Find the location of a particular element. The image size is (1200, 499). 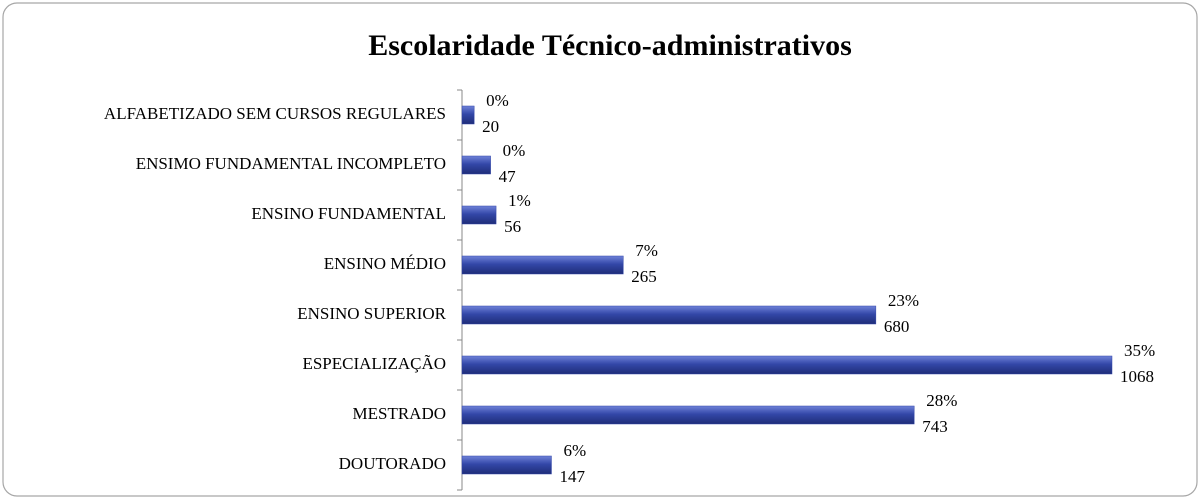

y-tick-label: ENSINO SUPERIOR is located at coordinates (371, 313).